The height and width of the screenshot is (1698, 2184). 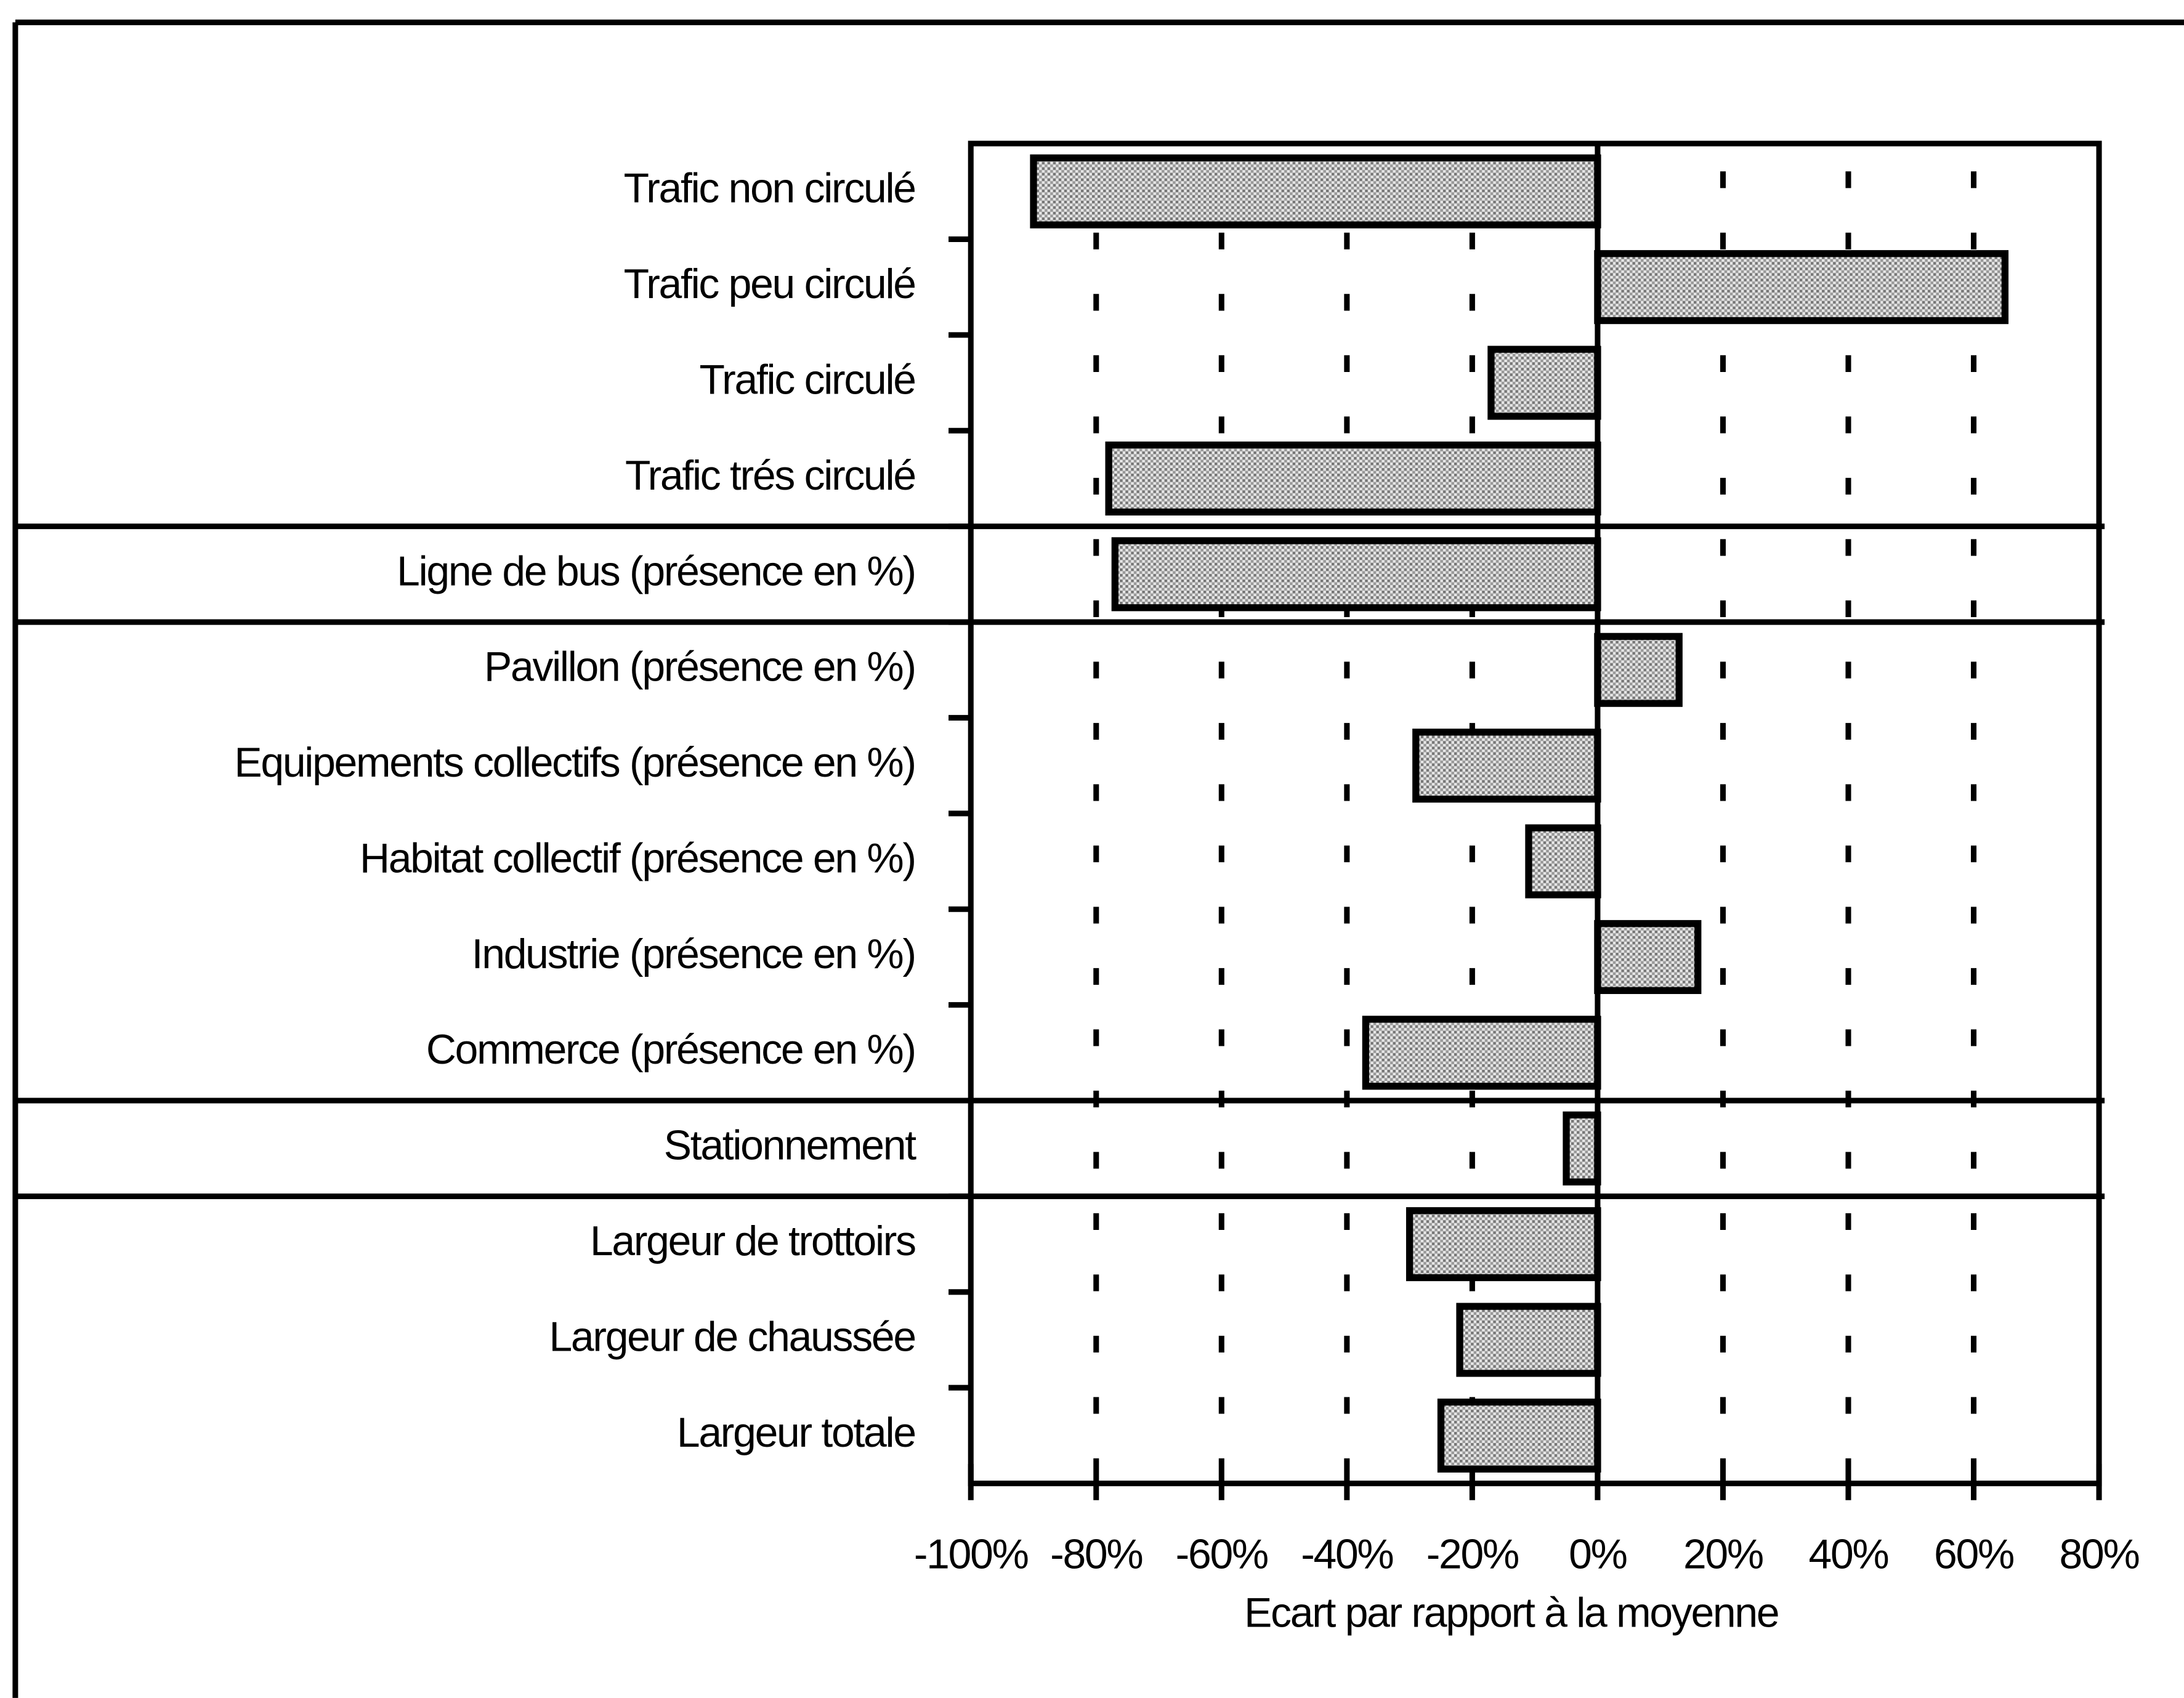 What do you see at coordinates (790, 1146) in the screenshot?
I see `y-tick-label: Stationnement` at bounding box center [790, 1146].